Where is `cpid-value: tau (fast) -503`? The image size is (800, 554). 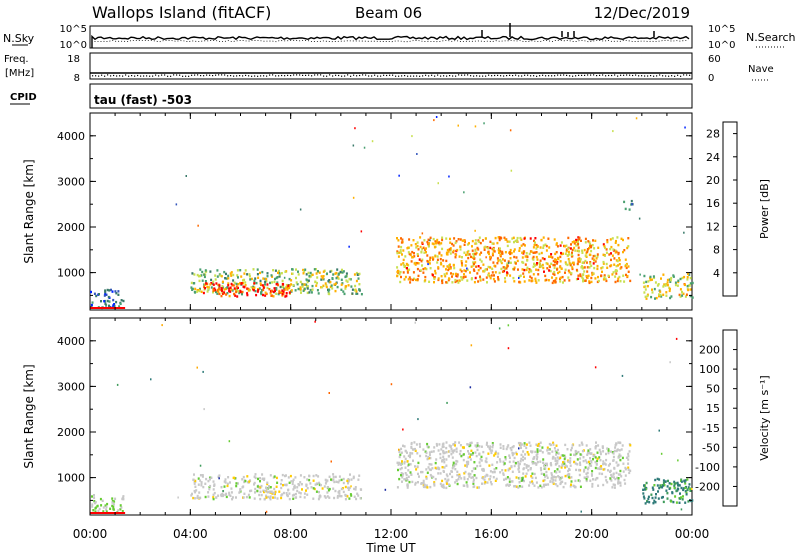 cpid-value: tau (fast) -503 is located at coordinates (143, 100).